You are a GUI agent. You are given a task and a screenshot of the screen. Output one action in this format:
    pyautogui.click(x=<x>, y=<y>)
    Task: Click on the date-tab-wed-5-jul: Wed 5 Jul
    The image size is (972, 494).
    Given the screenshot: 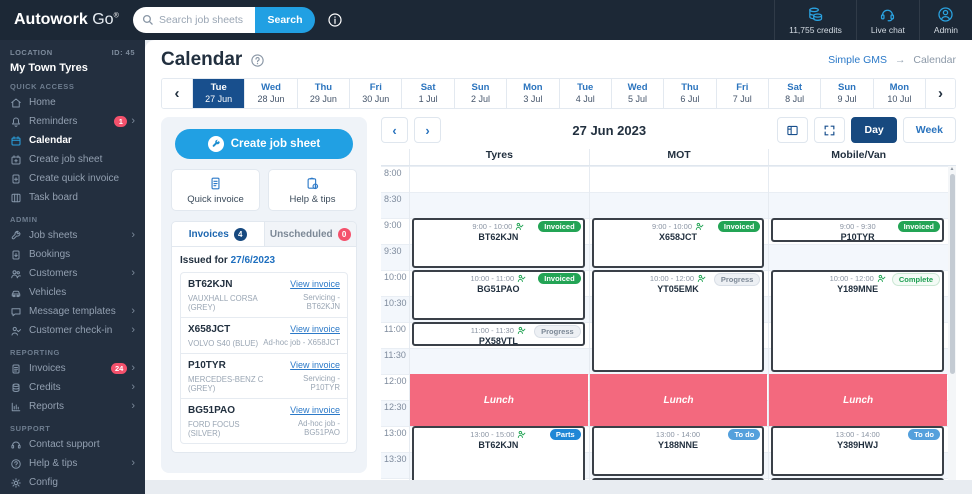 What is the action you would take?
    pyautogui.click(x=637, y=93)
    